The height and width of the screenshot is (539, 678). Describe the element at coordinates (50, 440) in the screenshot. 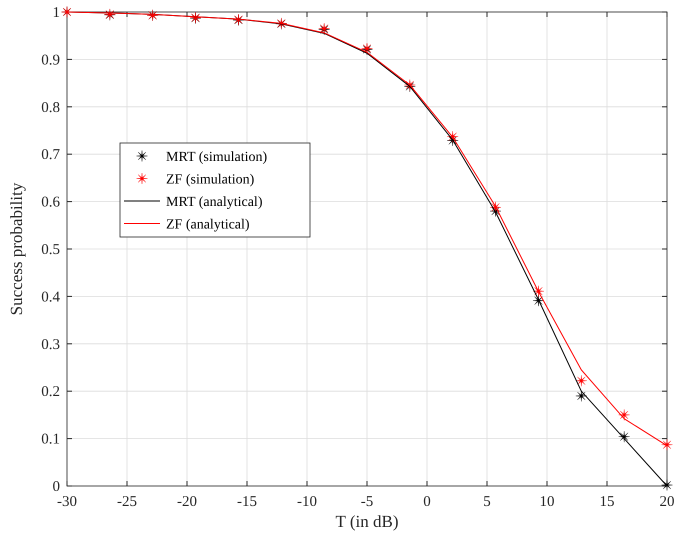

I see `y-tick-label: 0.1` at that location.